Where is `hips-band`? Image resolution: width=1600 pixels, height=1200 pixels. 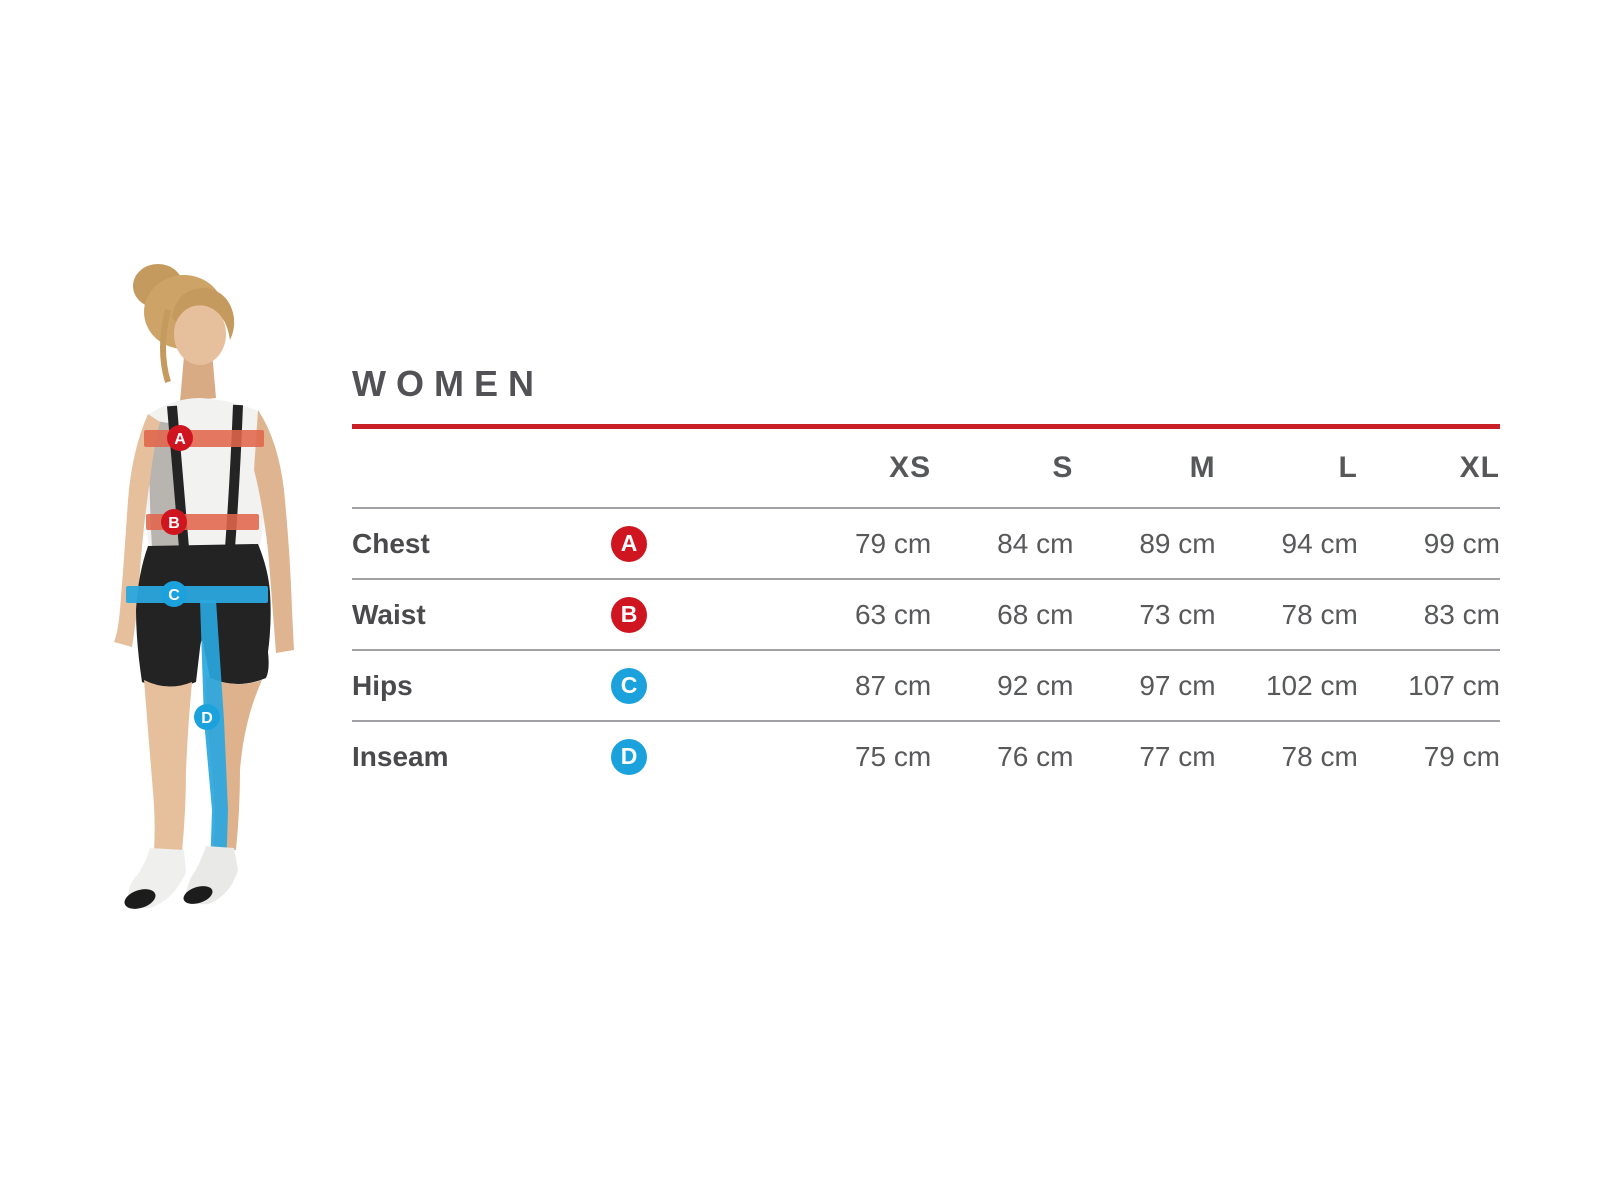
hips-band is located at coordinates (197, 594).